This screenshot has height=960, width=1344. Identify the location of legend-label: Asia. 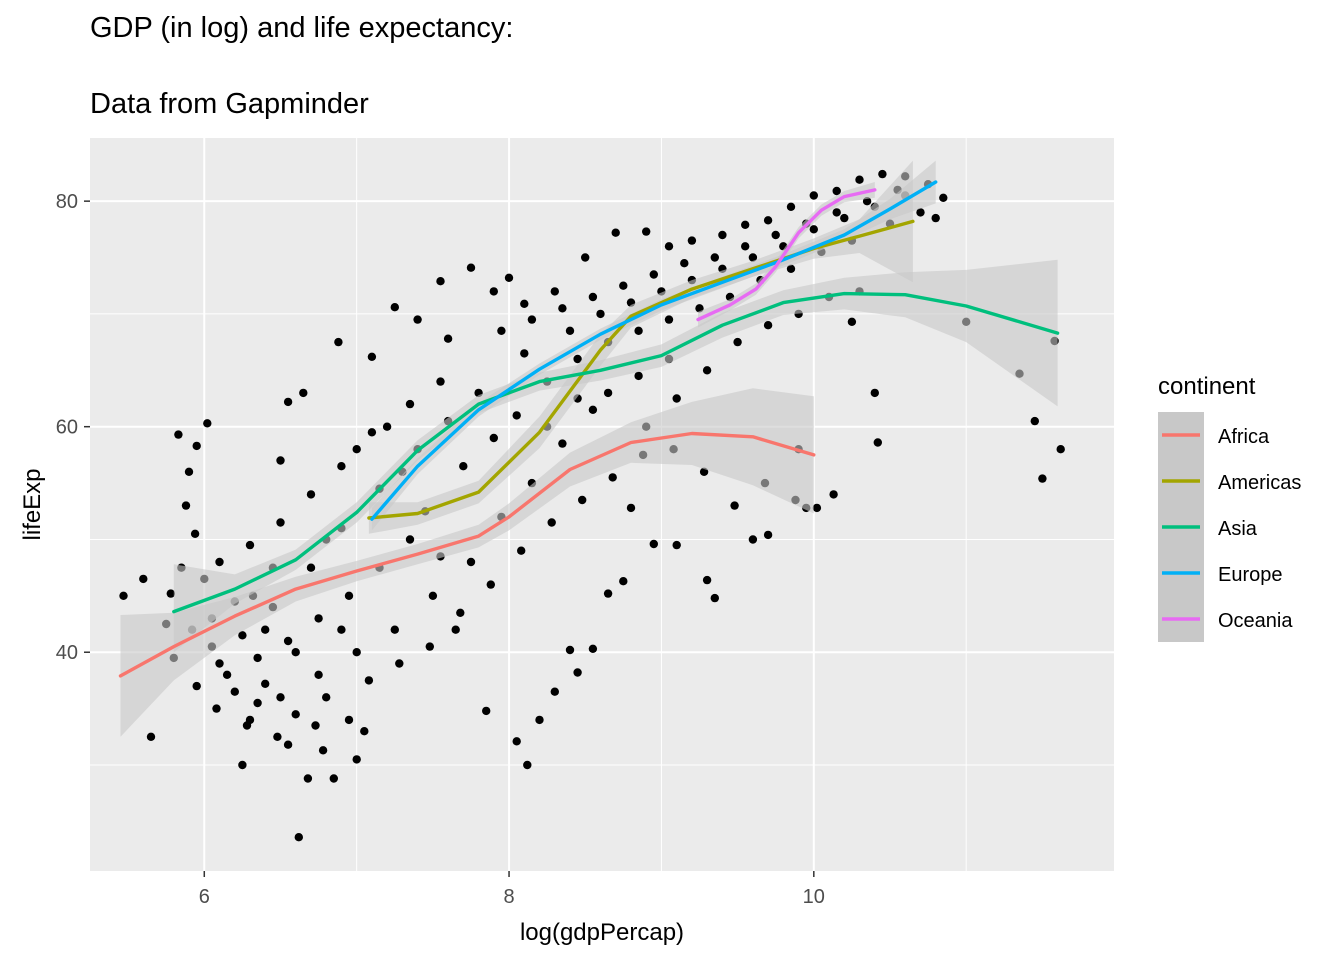
(1238, 529).